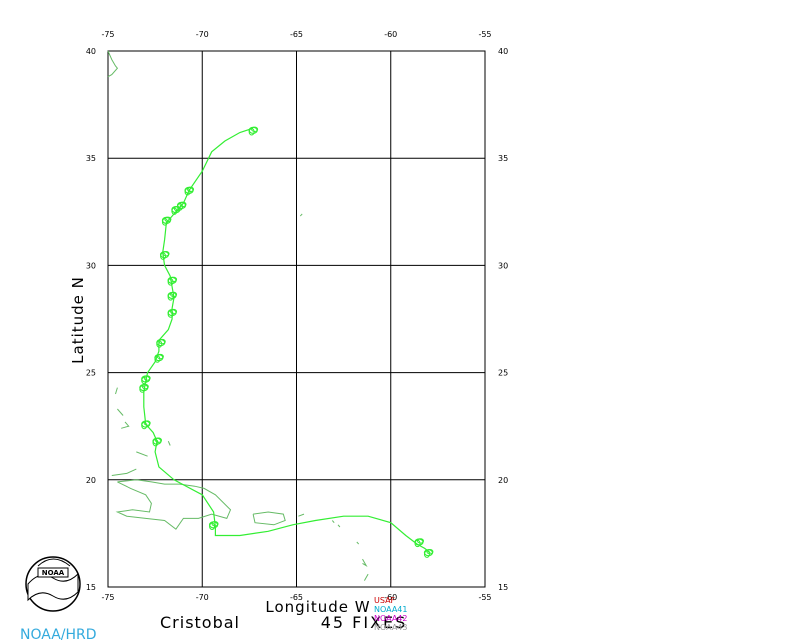  Describe the element at coordinates (202, 597) in the screenshot. I see `x-tick-label-bottom: -70` at that location.